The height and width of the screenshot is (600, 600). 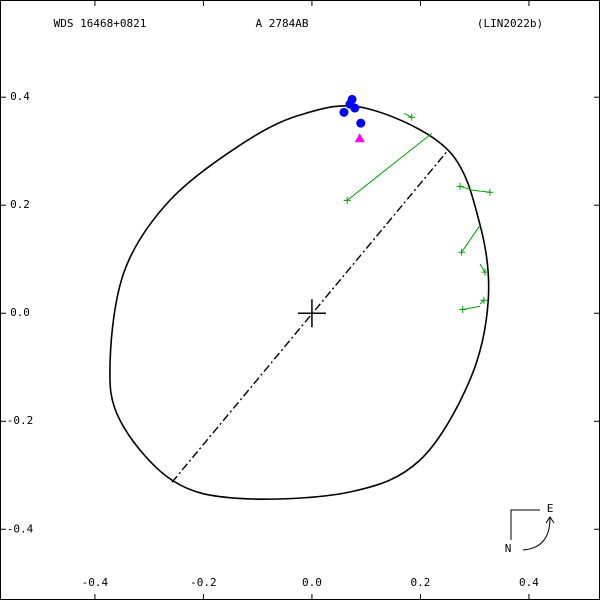 What do you see at coordinates (508, 548) in the screenshot?
I see `compass-north: N` at bounding box center [508, 548].